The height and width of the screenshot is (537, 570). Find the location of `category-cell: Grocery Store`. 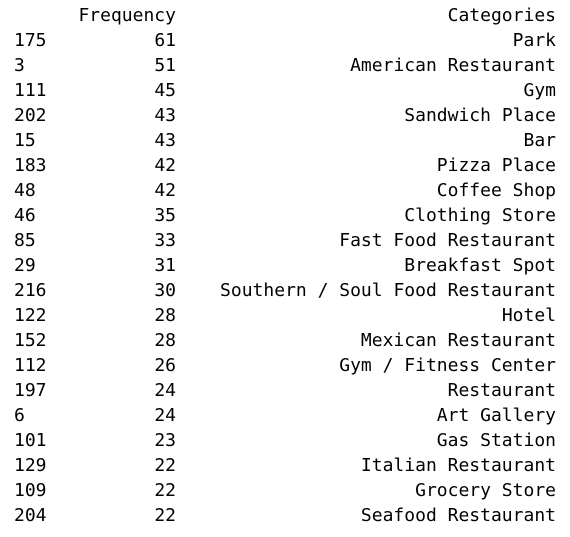

category-cell: Grocery Store is located at coordinates (485, 490).